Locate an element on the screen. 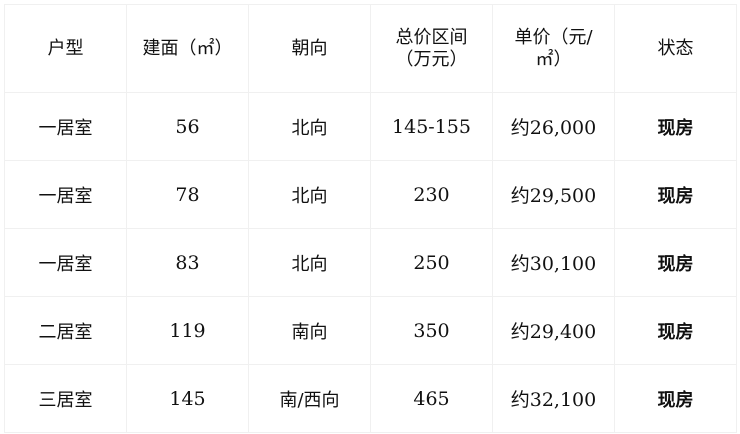 The image size is (740, 434). cell-area: 56 is located at coordinates (187, 126).